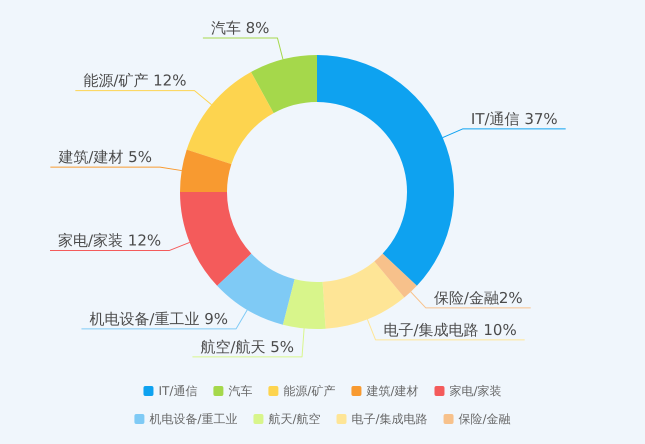 This screenshot has width=645, height=444. I want to click on legend-label: 电子/集成电路, so click(390, 419).